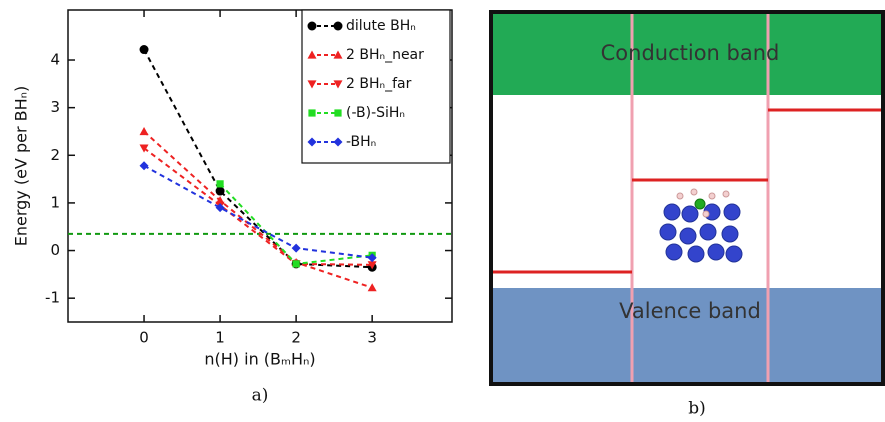 This screenshot has height=422, width=885. I want to click on y-tick-label: 1, so click(55, 202).